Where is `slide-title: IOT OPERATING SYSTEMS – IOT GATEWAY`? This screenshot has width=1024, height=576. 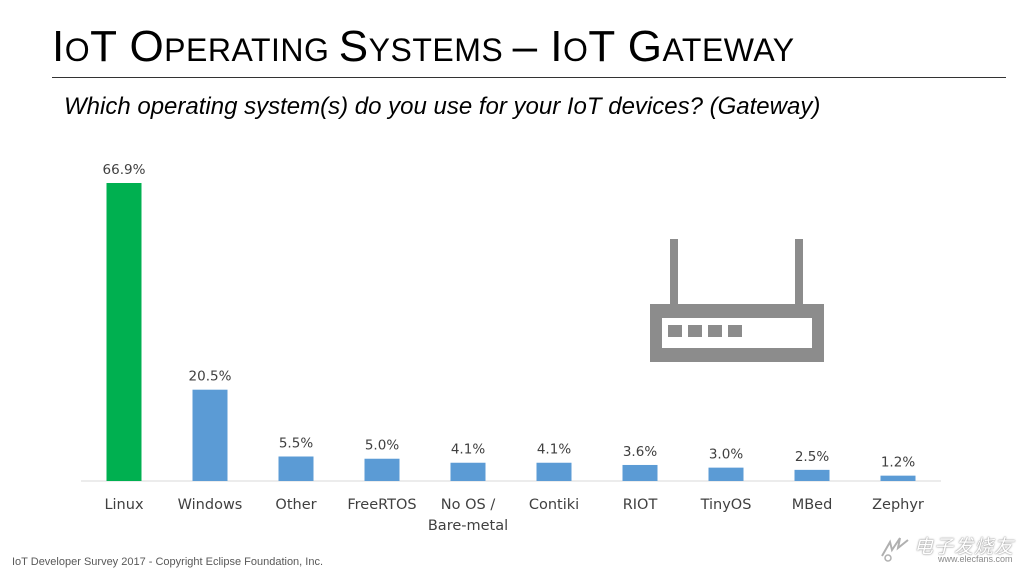 slide-title: IOT OPERATING SYSTEMS – IOT GATEWAY is located at coordinates (423, 48).